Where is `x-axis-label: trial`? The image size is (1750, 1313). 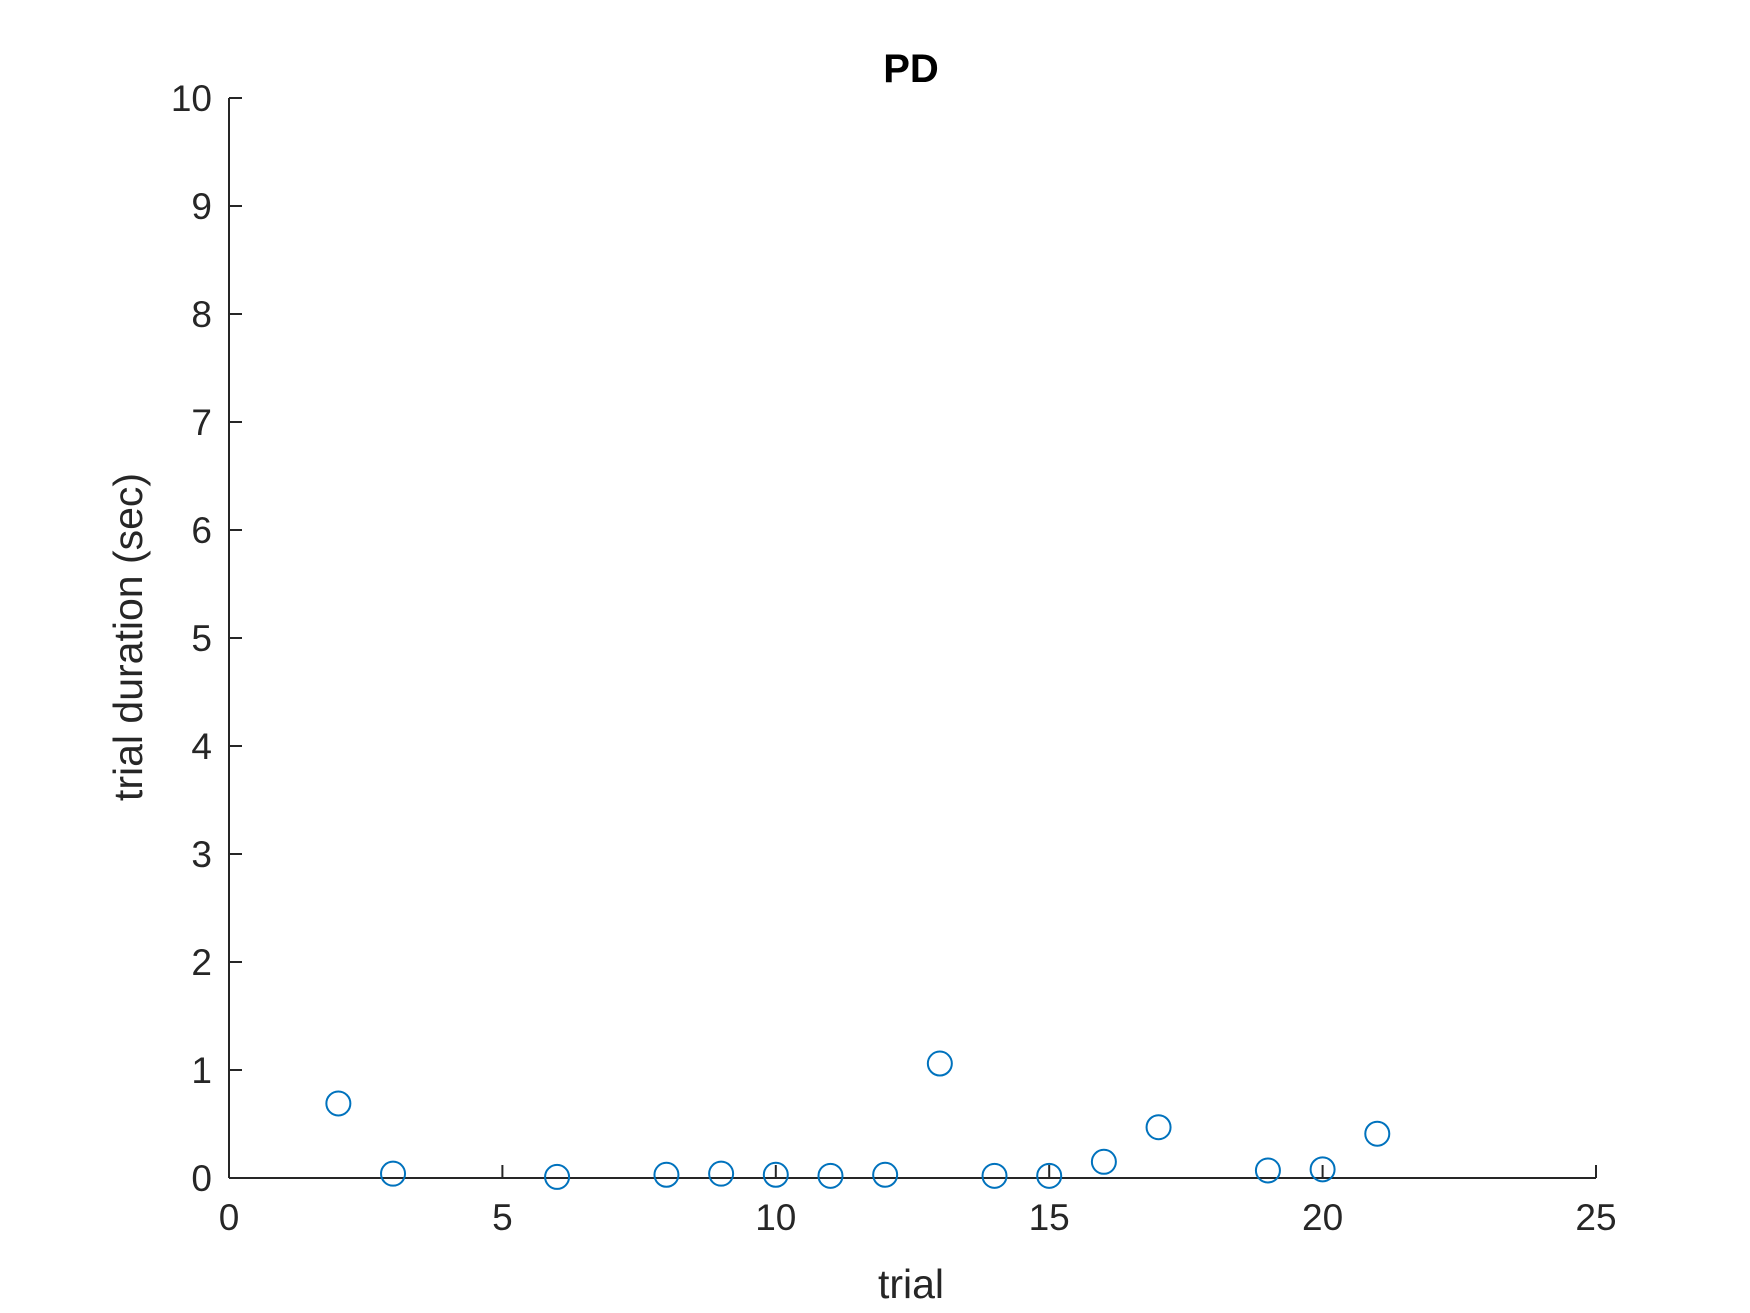 x-axis-label: trial is located at coordinates (911, 1284).